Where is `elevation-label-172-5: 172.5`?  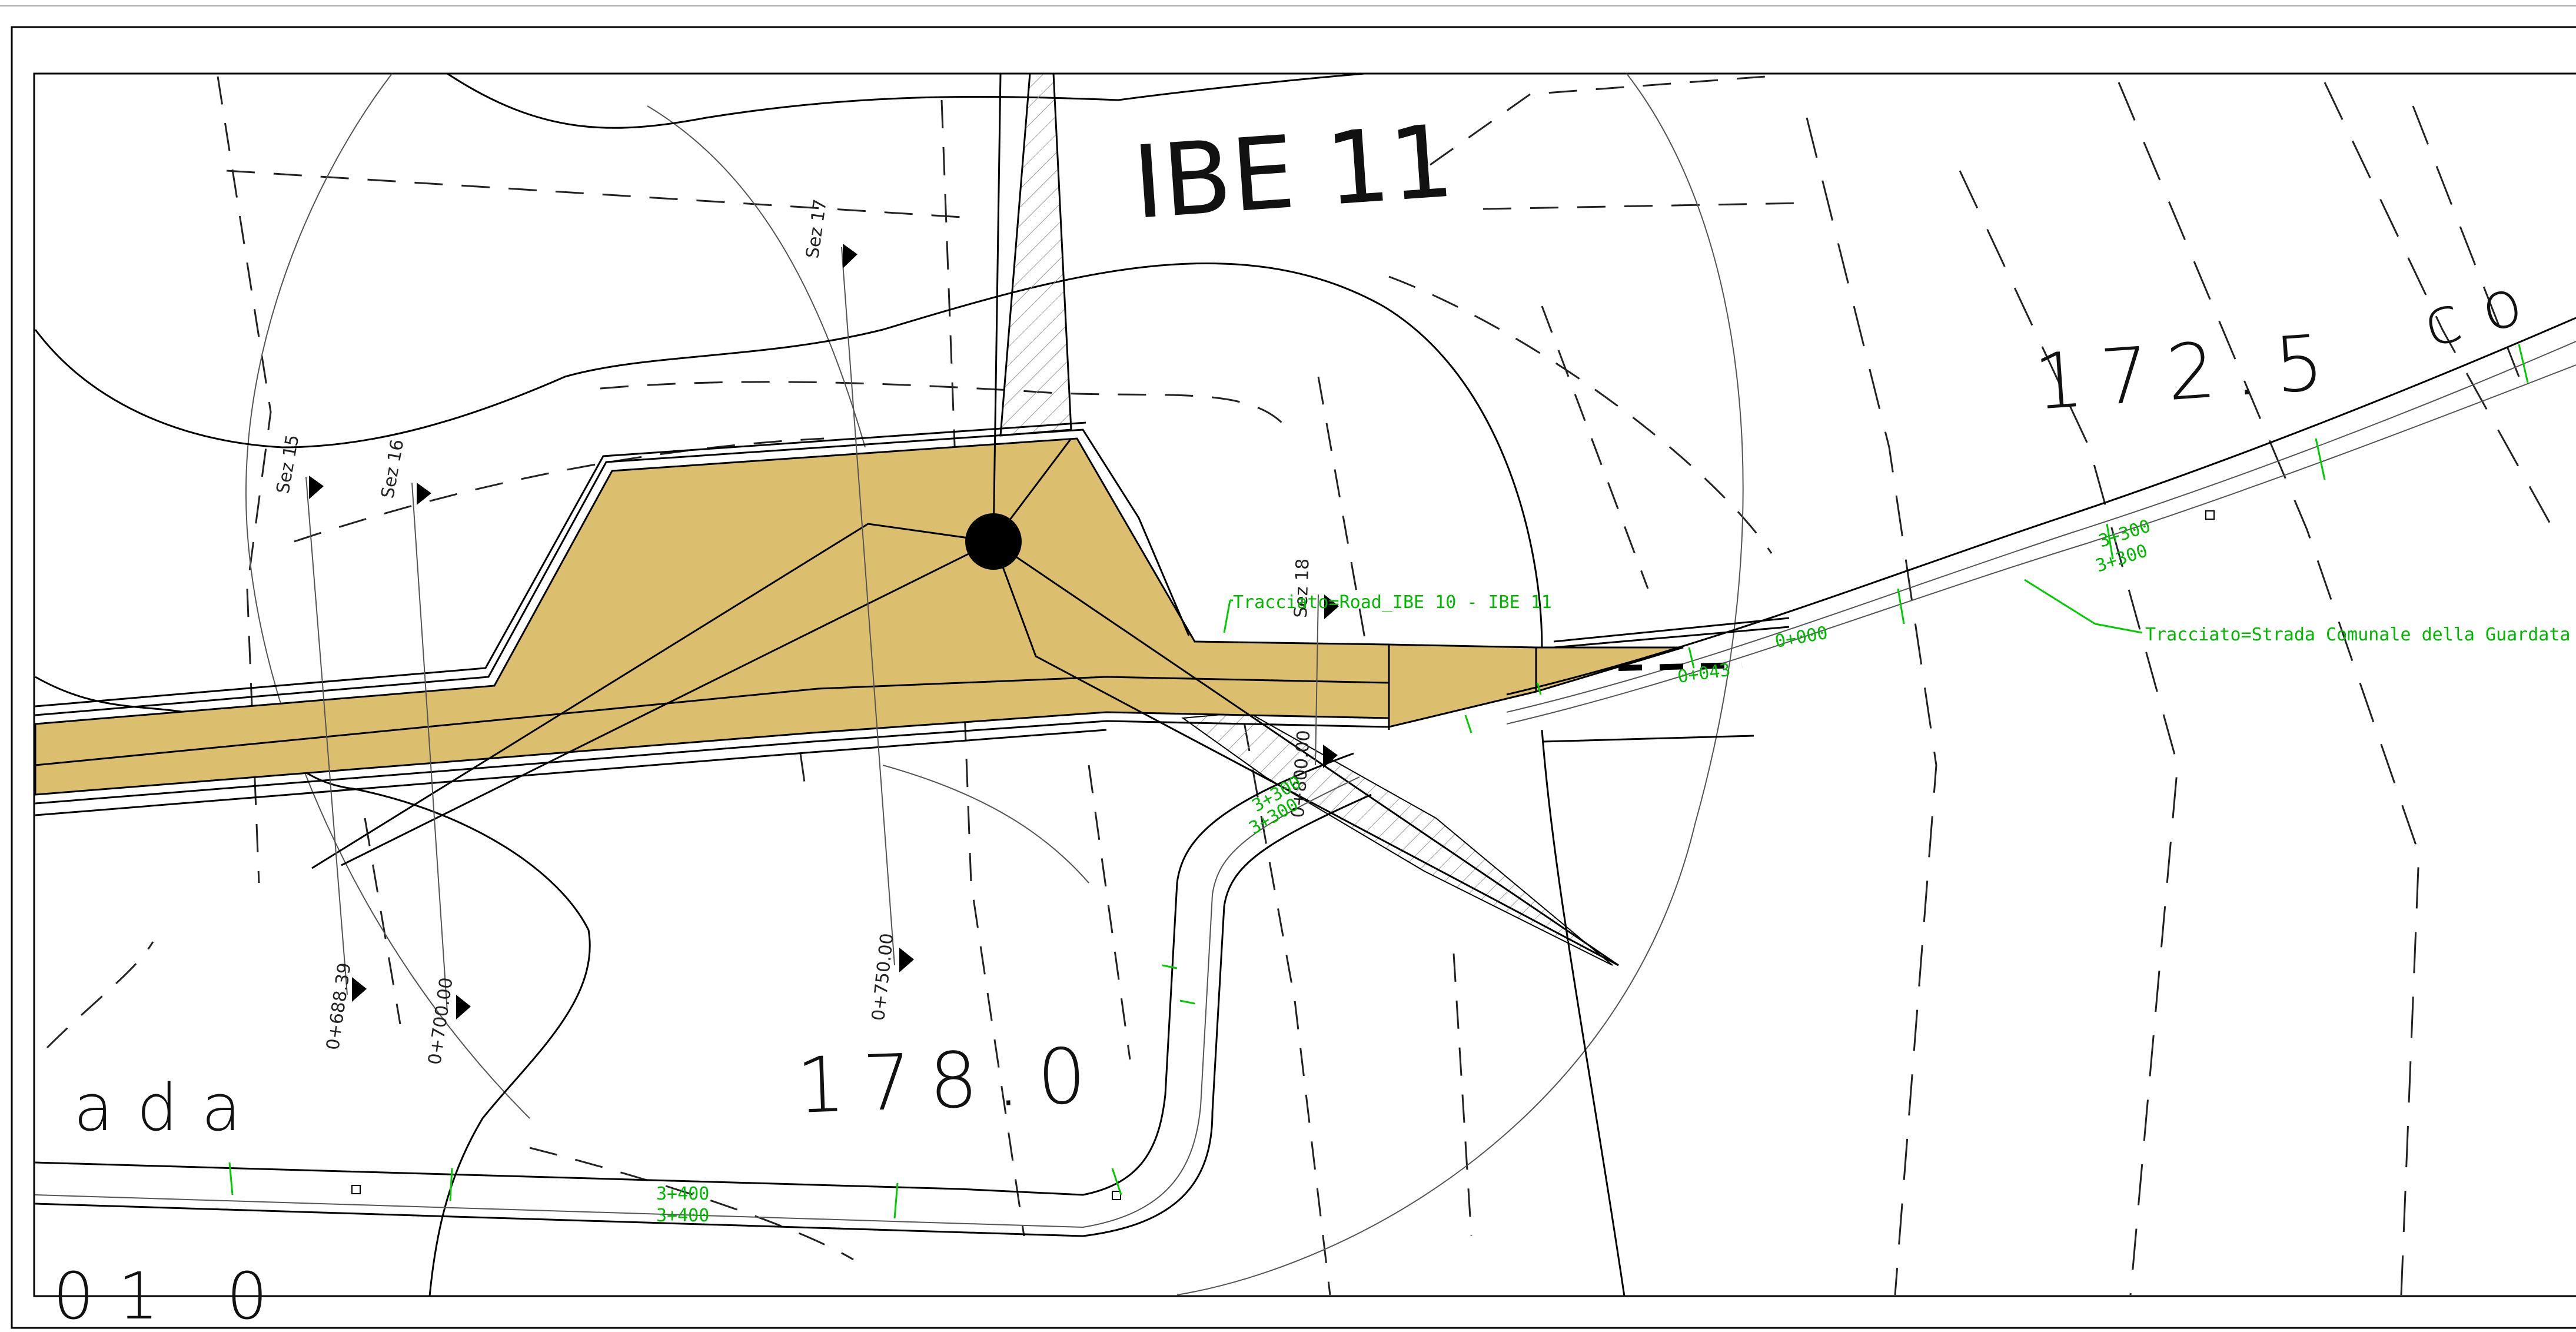 elevation-label-172-5: 172.5 is located at coordinates (2188, 372).